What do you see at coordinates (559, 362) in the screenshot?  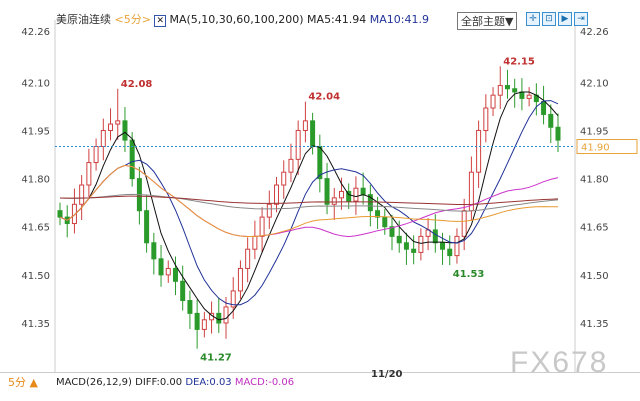 I see `watermark: FX678` at bounding box center [559, 362].